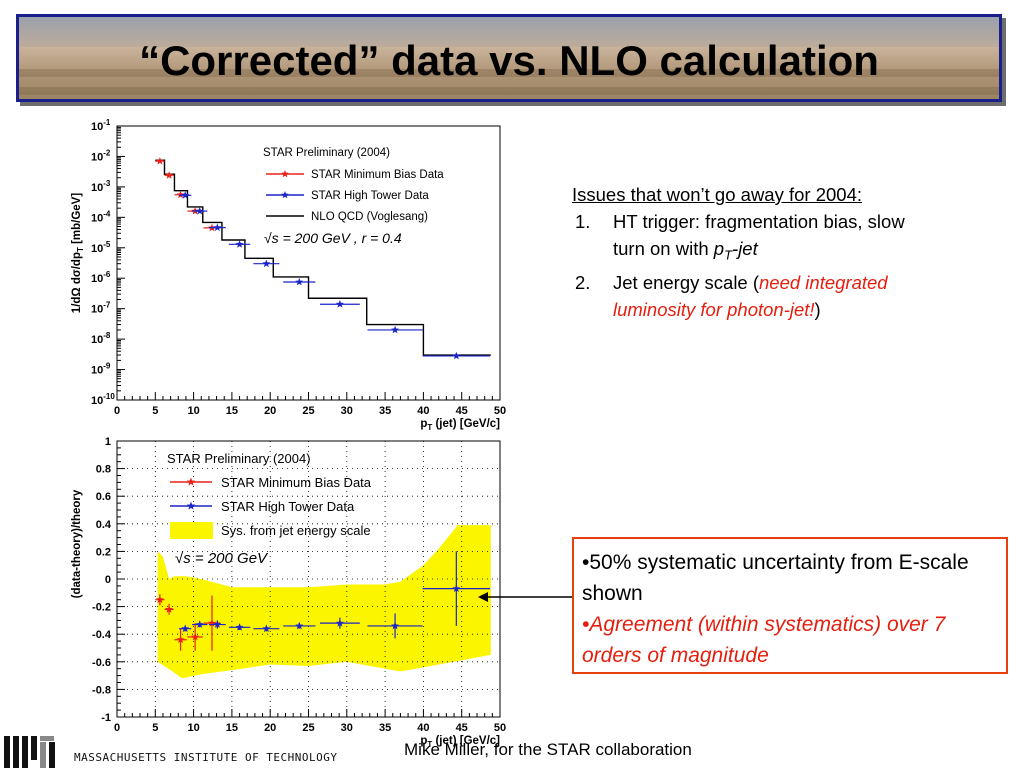 Image resolution: width=1024 pixels, height=768 pixels. What do you see at coordinates (191, 530) in the screenshot?
I see `legend-band-swatch` at bounding box center [191, 530].